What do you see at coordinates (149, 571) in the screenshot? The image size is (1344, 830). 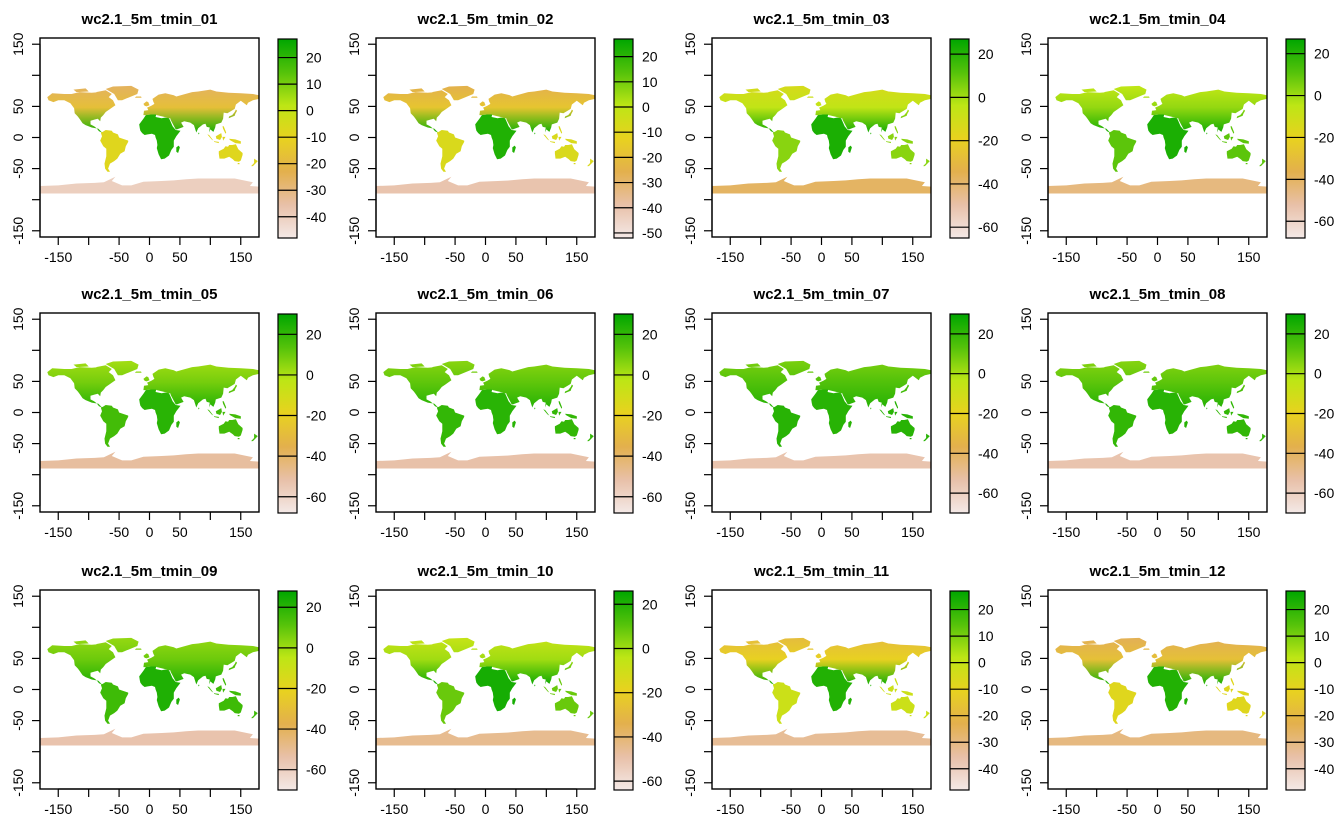 I see `panel-title: wc2.1_5m_tmin_09` at bounding box center [149, 571].